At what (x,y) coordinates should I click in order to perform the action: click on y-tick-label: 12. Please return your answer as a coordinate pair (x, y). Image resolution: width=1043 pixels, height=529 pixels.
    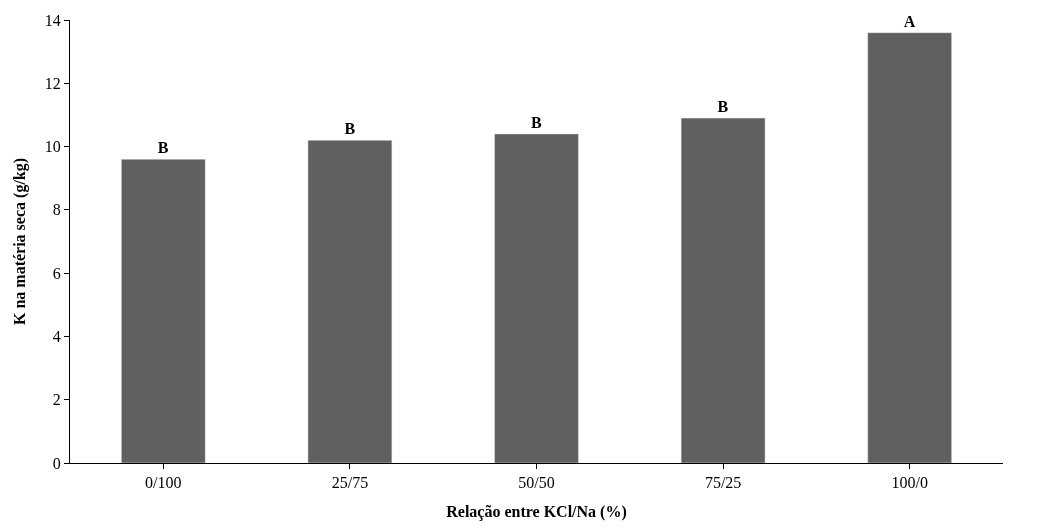
    Looking at the image, I should click on (52, 83).